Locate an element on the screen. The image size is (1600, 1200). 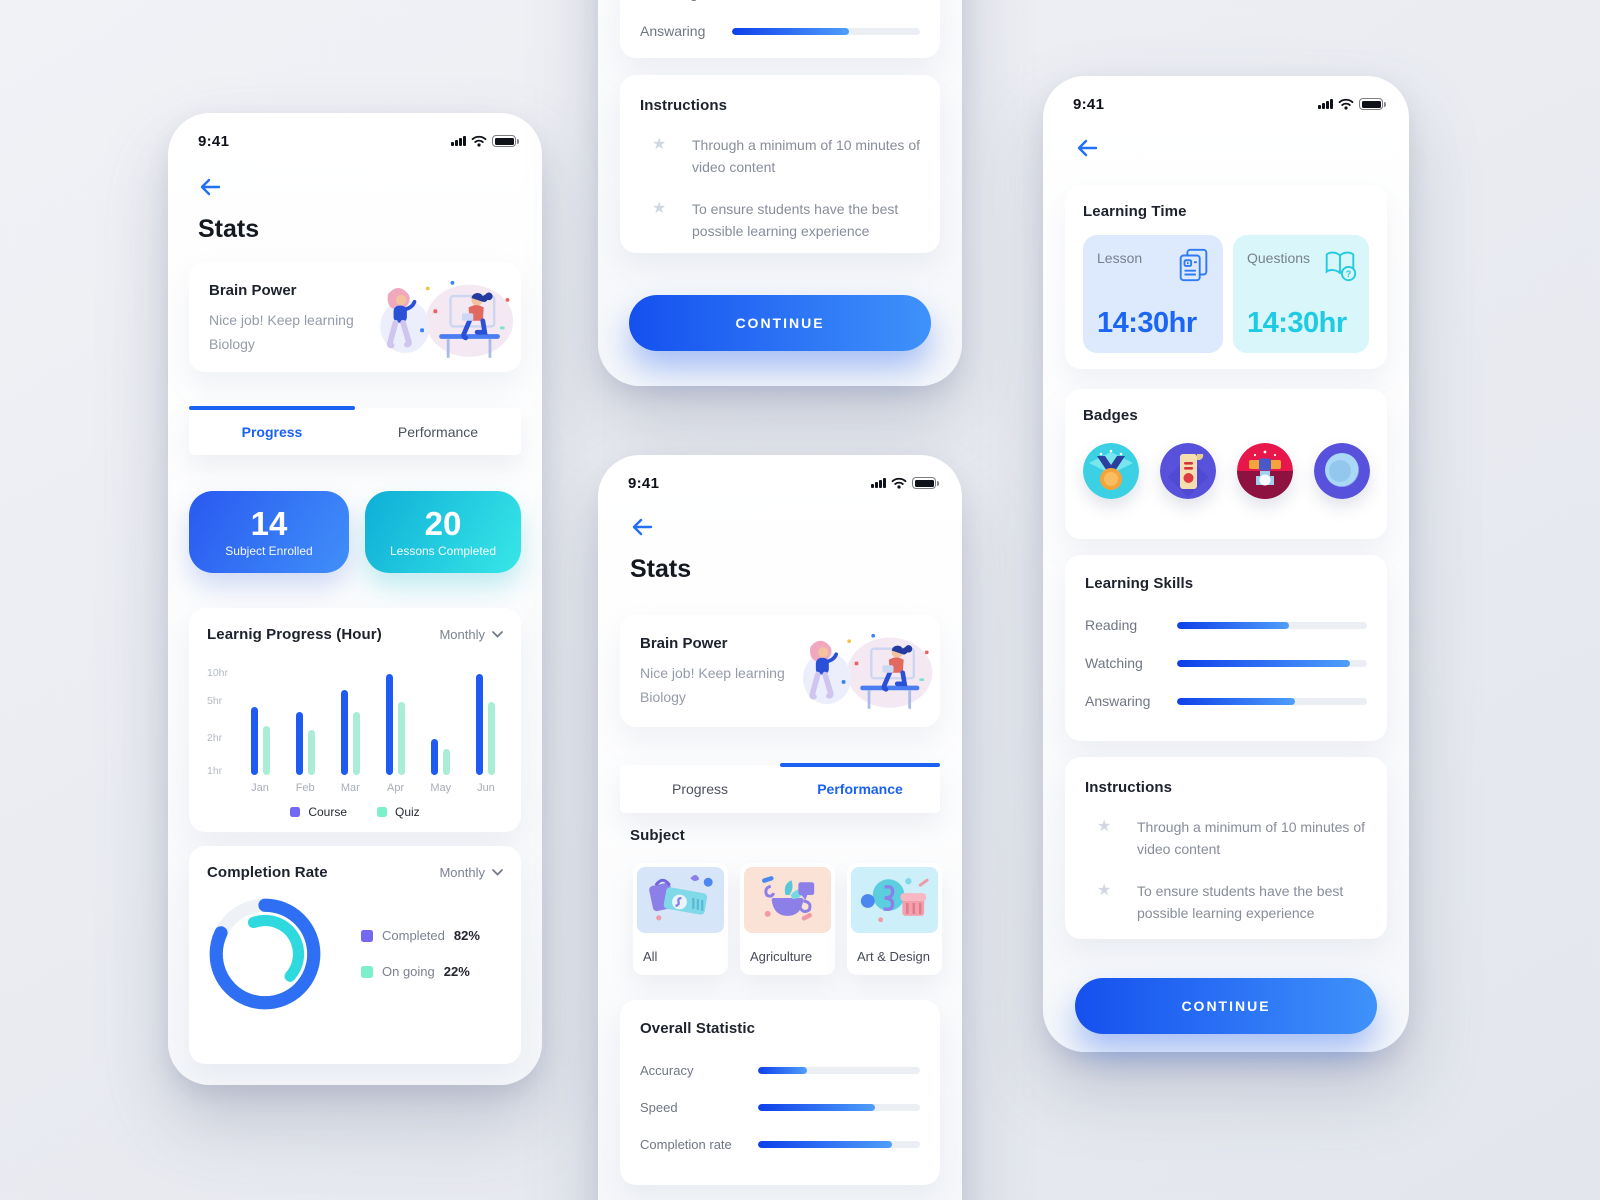
question-mark-glyph: ? is located at coordinates (1349, 274).